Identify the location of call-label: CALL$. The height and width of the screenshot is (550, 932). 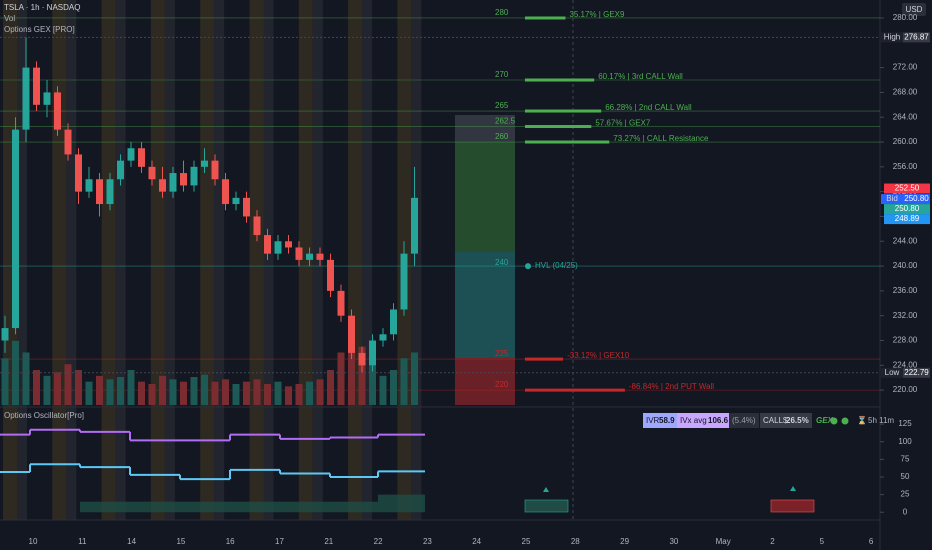
(775, 420).